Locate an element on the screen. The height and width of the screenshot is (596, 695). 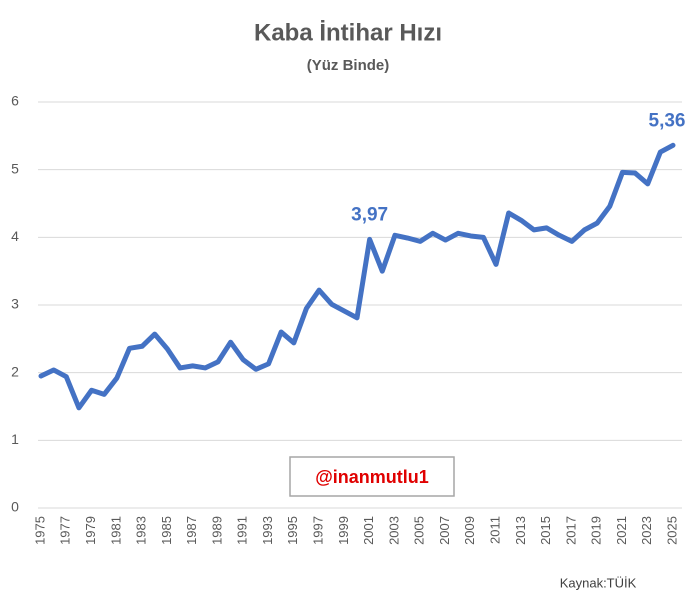
x-tick-label: 1979 is located at coordinates (90, 530).